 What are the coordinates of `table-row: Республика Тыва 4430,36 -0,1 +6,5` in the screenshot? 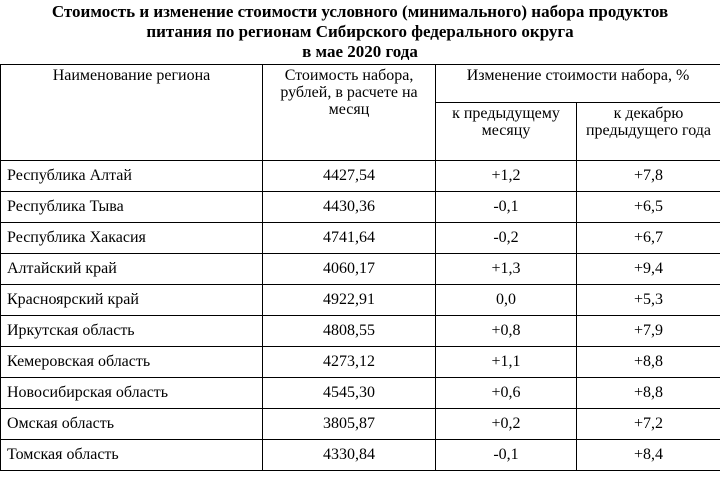 It's located at (360, 207).